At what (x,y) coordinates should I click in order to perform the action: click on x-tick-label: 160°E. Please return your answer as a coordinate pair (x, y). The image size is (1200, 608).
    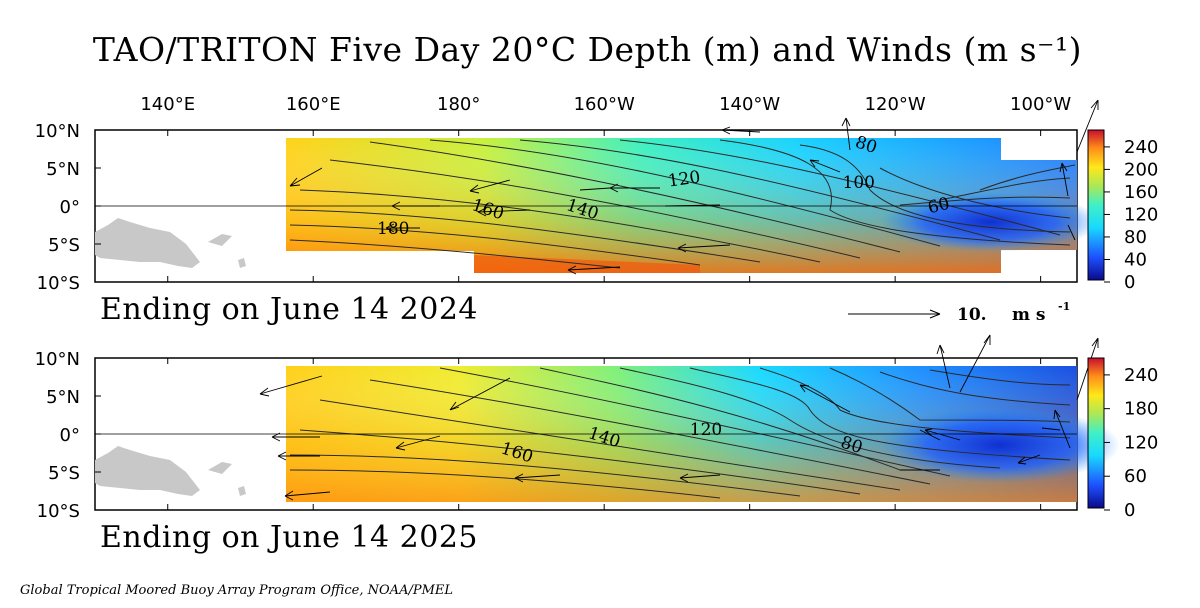
    Looking at the image, I should click on (313, 104).